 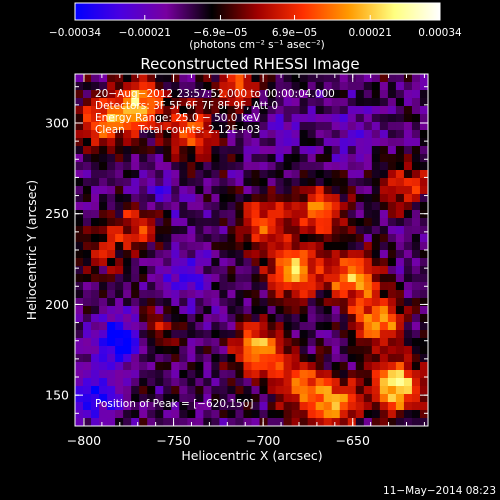 I want to click on colorbar-unit-label: (photons cm⁻² s⁻¹ asec⁻²), so click(x=256, y=45).